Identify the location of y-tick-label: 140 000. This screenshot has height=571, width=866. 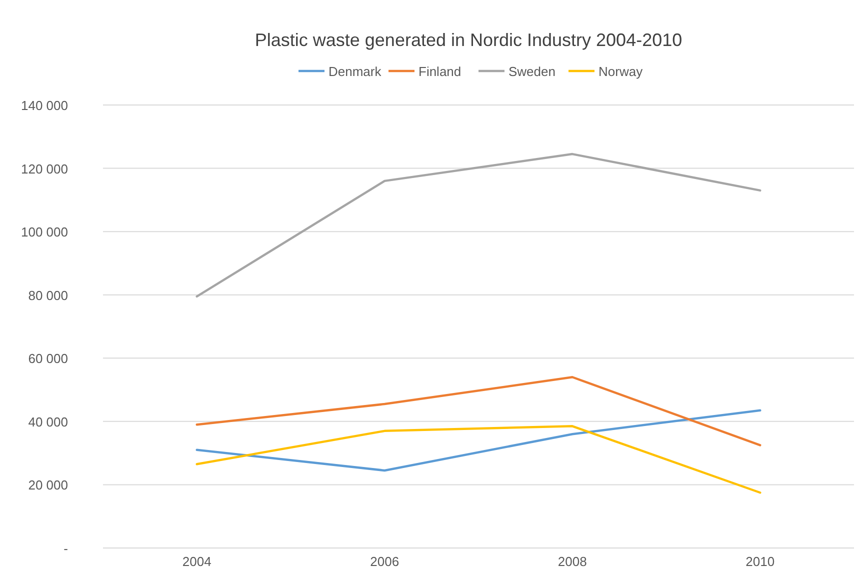
(44, 105).